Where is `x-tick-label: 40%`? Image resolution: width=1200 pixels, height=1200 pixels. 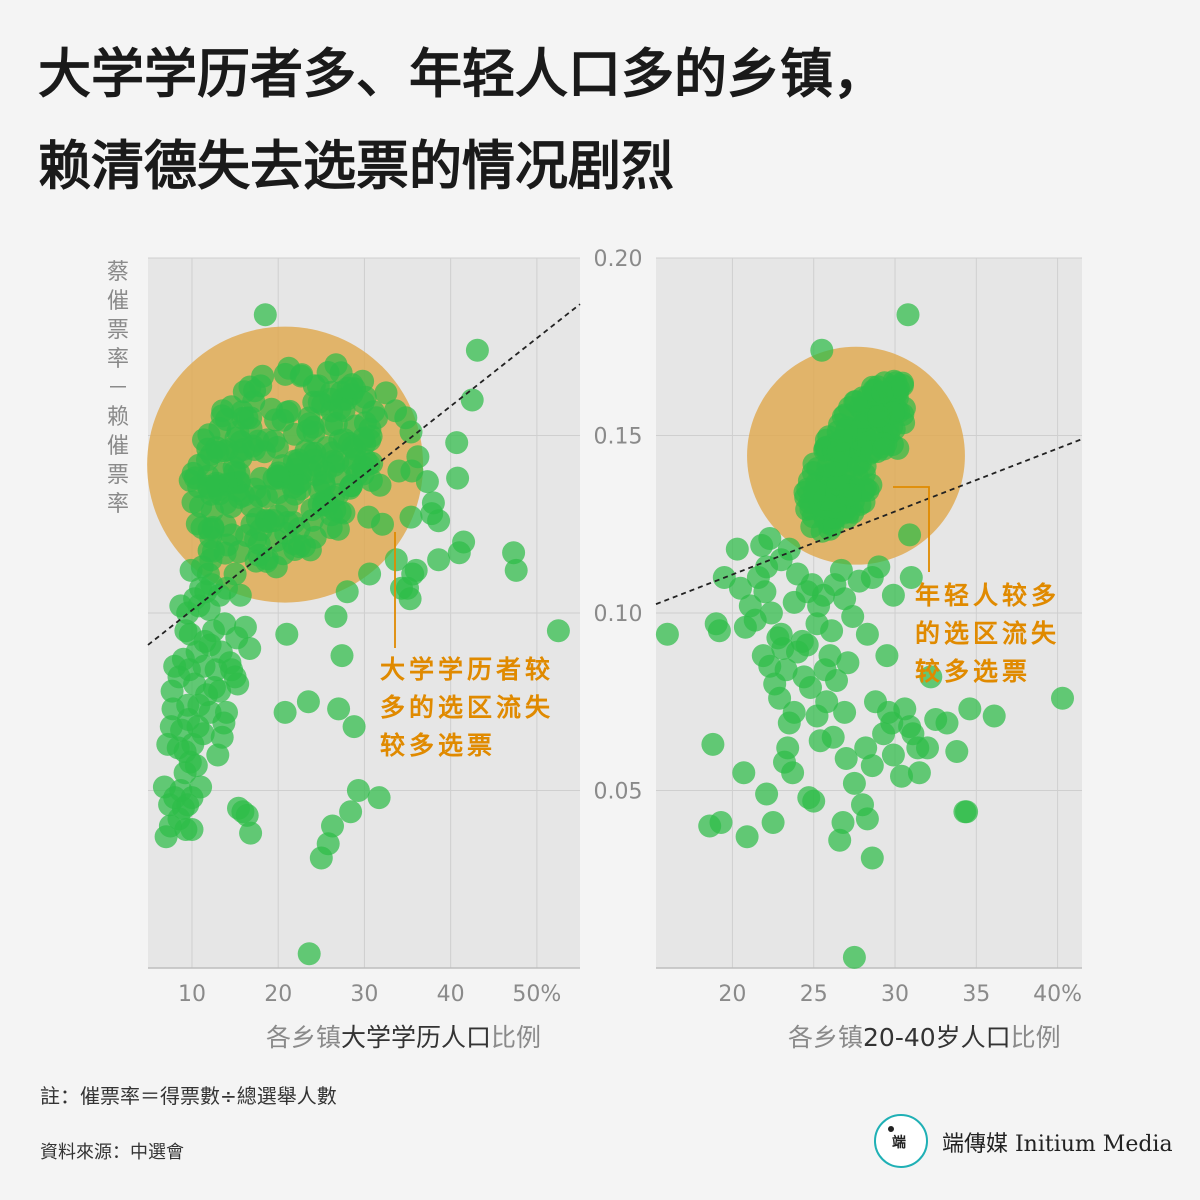 x-tick-label: 40% is located at coordinates (1057, 994).